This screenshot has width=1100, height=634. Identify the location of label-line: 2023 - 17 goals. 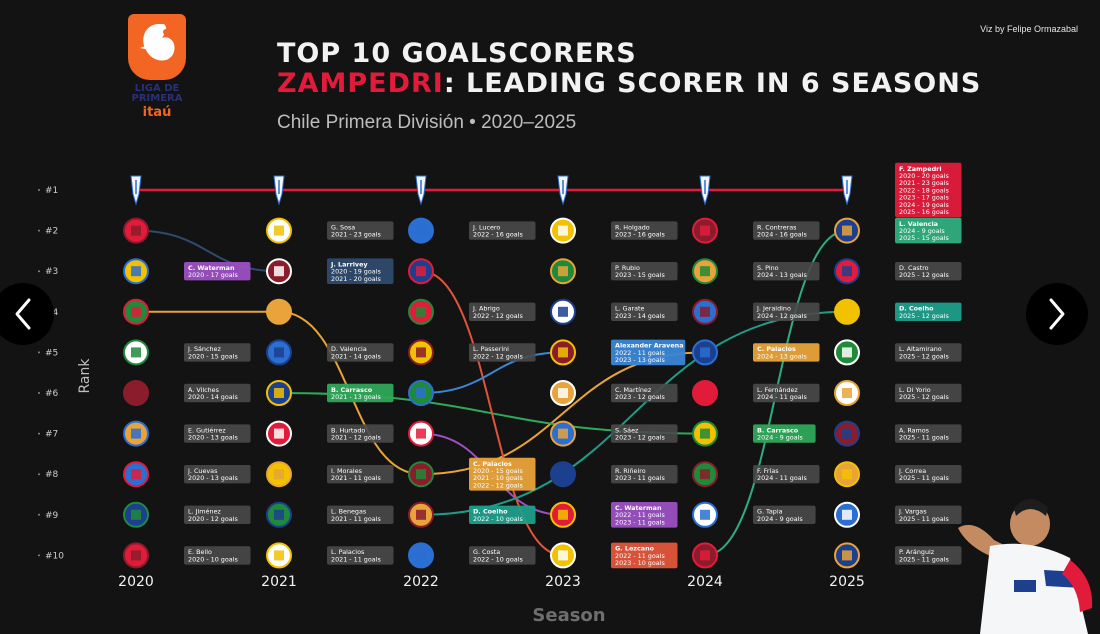
(924, 198).